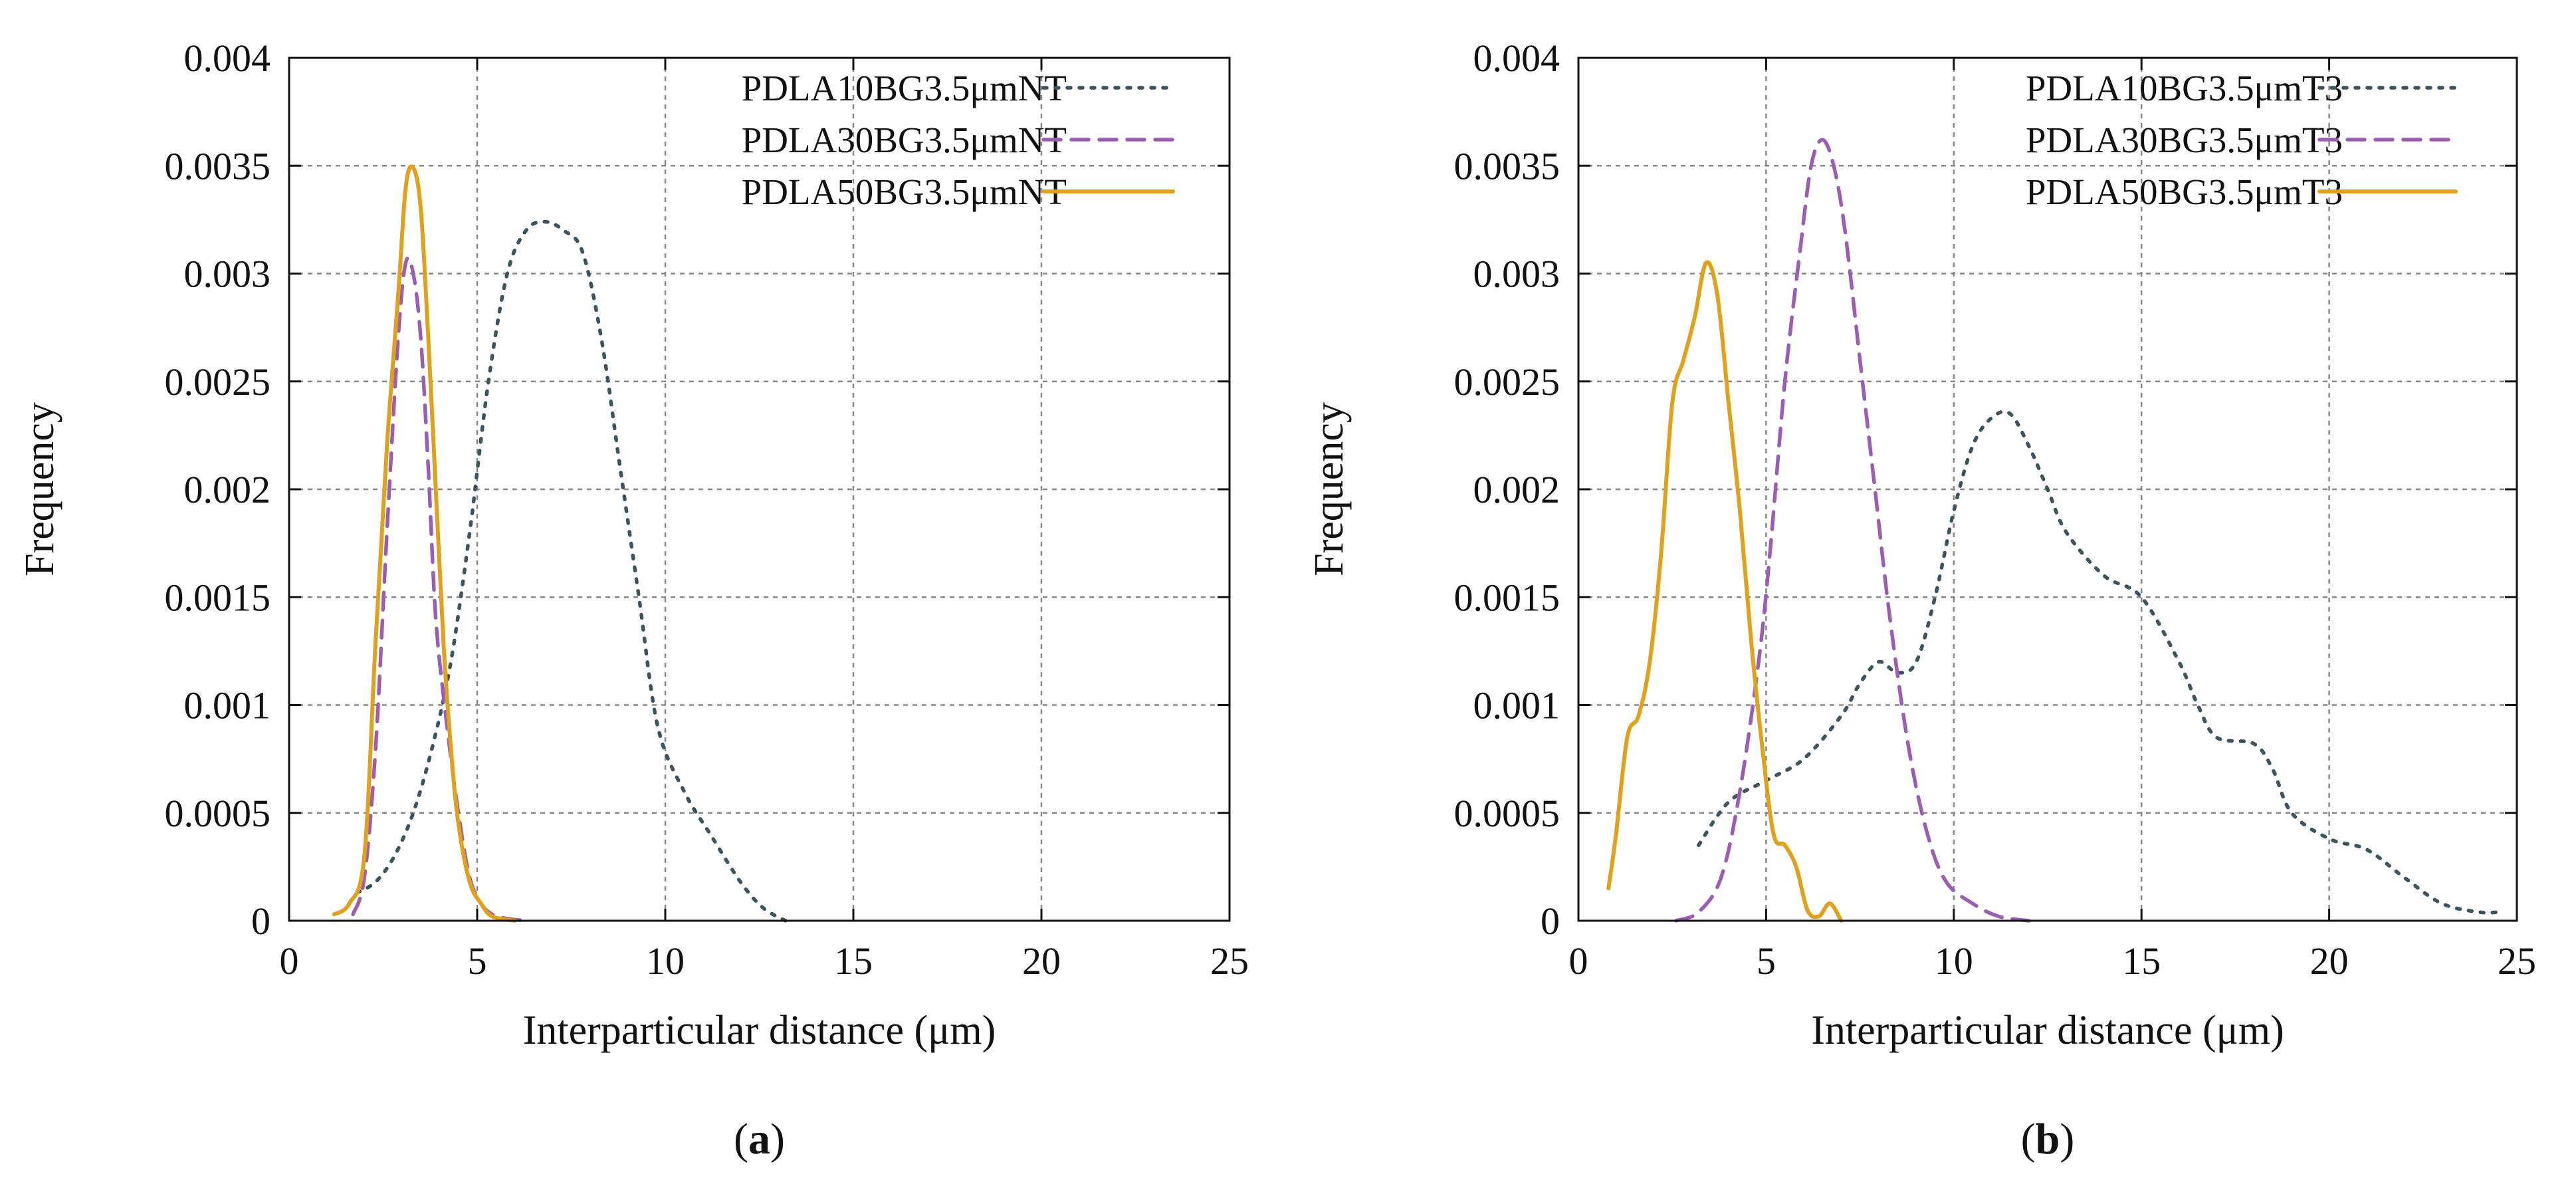 Image resolution: width=2576 pixels, height=1186 pixels. Describe the element at coordinates (2184, 140) in the screenshot. I see `legend-label: PDLA30BG3.5μmT3` at that location.